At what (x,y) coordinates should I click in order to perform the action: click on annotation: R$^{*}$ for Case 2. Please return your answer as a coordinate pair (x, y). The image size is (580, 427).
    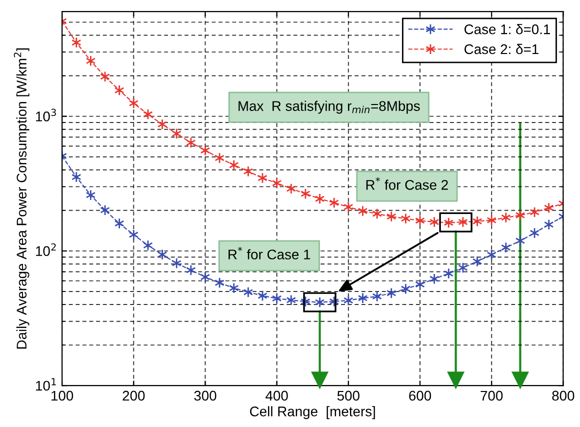
    Looking at the image, I should click on (407, 183).